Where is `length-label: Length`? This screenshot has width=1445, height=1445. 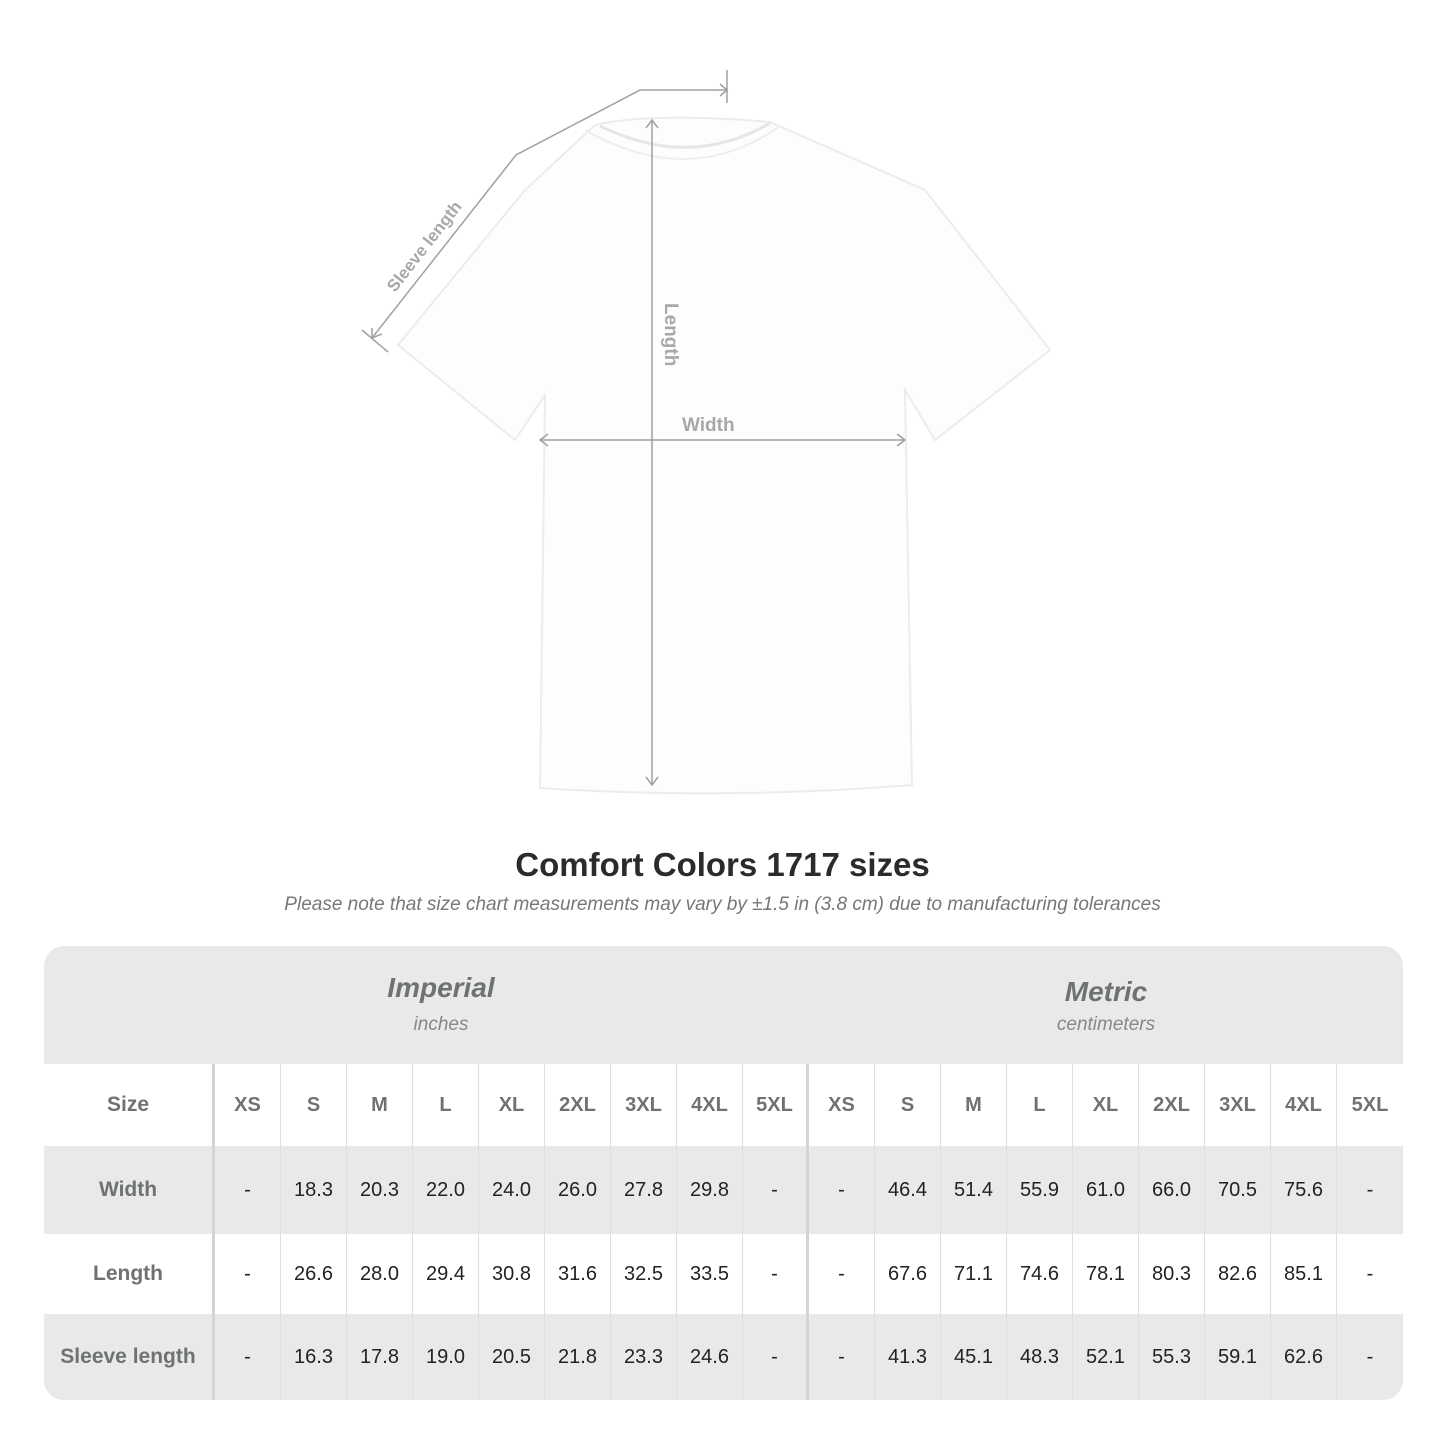
length-label: Length is located at coordinates (670, 334).